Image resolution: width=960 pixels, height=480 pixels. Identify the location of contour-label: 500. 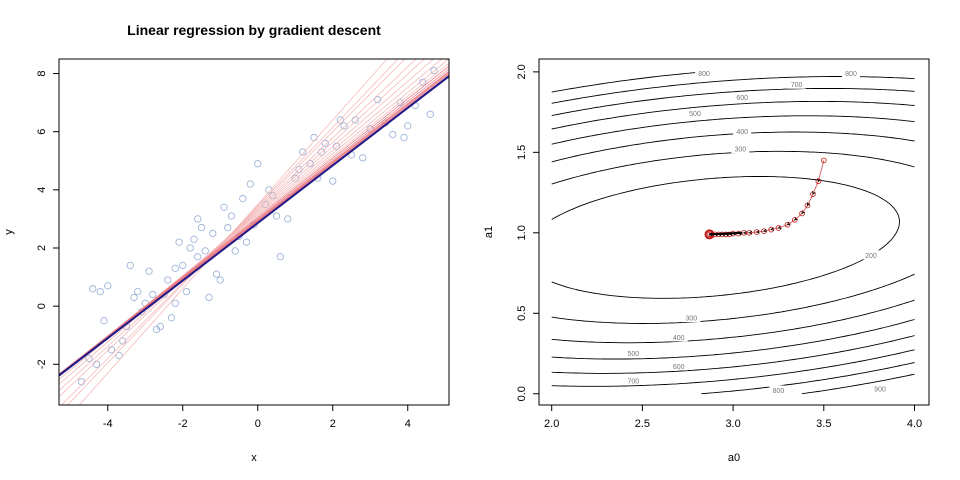
(695, 114).